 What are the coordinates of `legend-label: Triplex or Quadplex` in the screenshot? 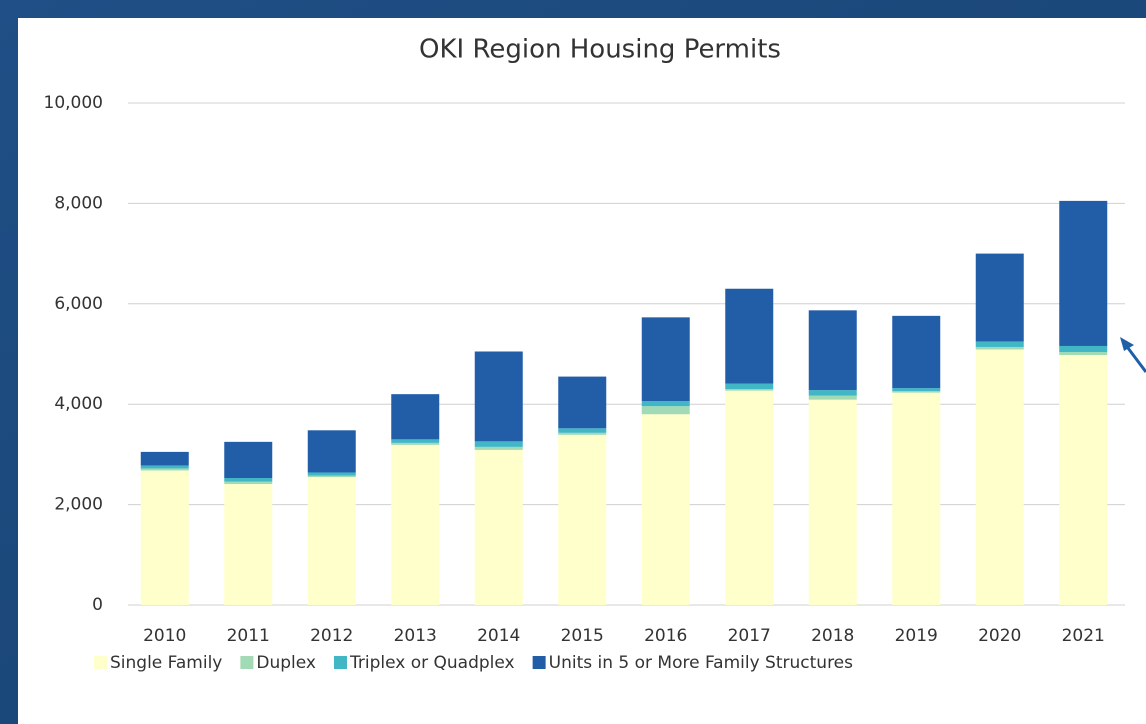 It's located at (432, 663).